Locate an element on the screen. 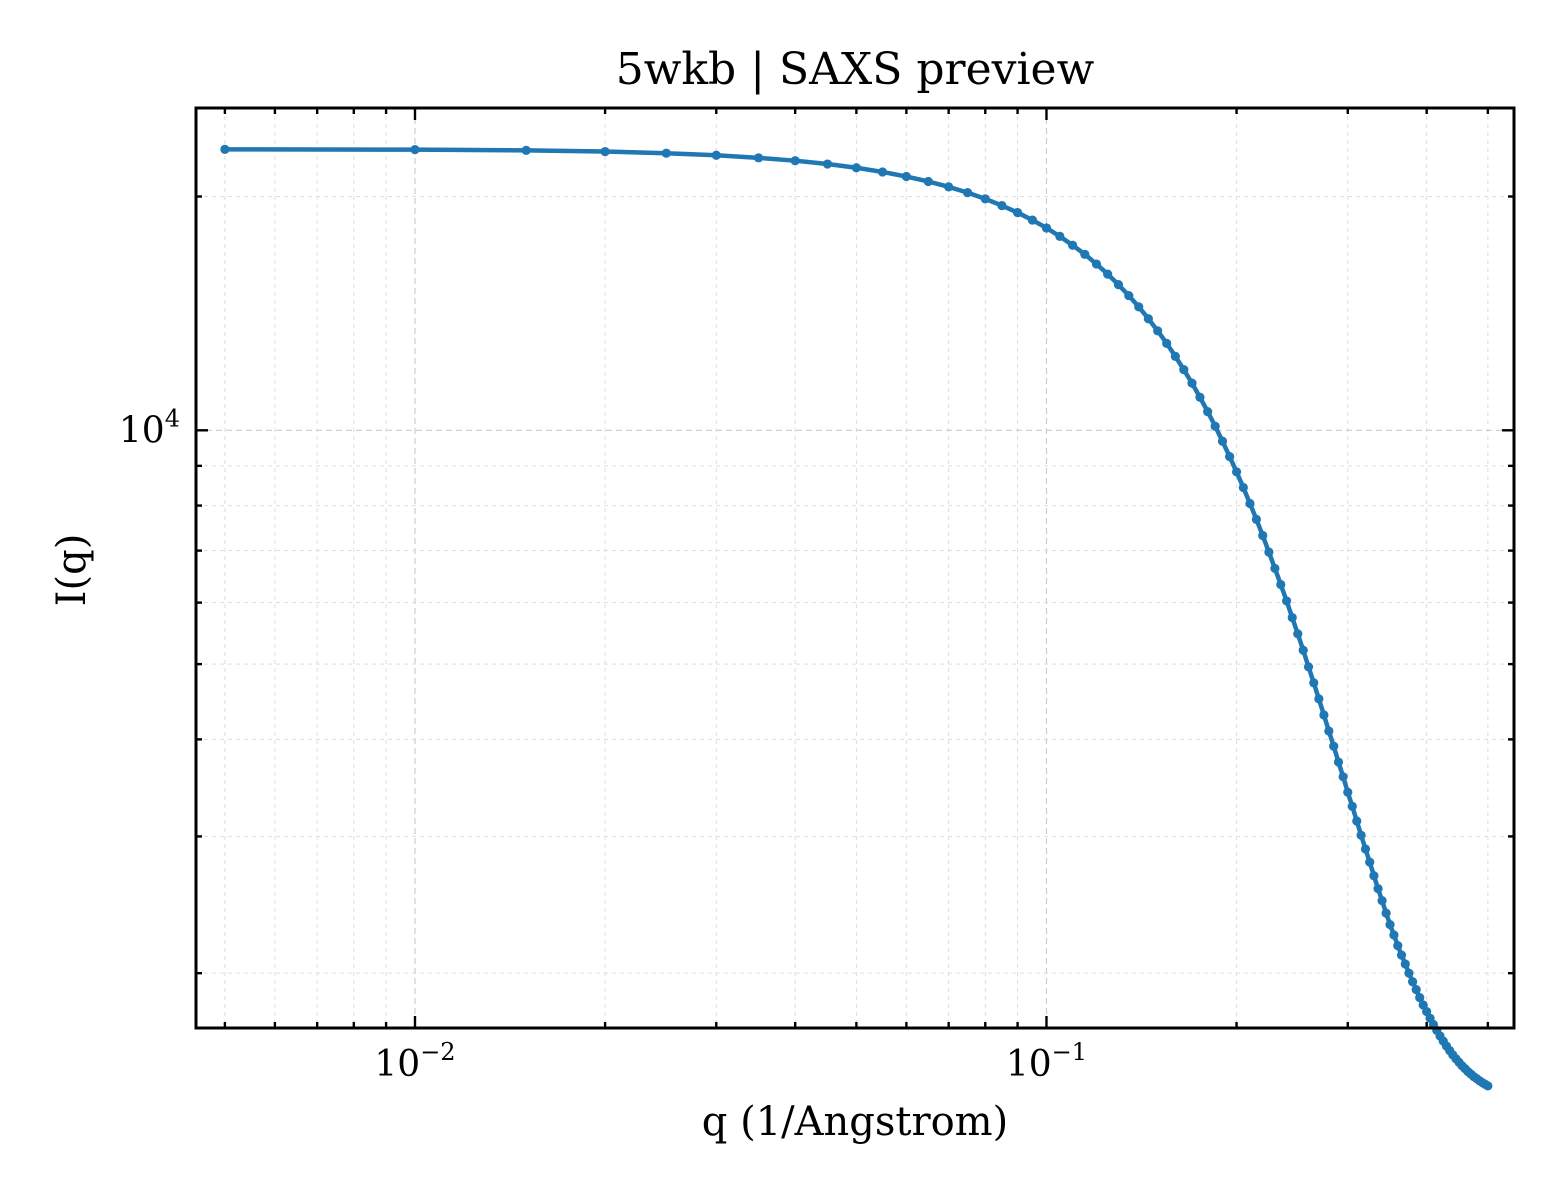  x-tick-label: 10⁻¹ is located at coordinates (1046, 1061).